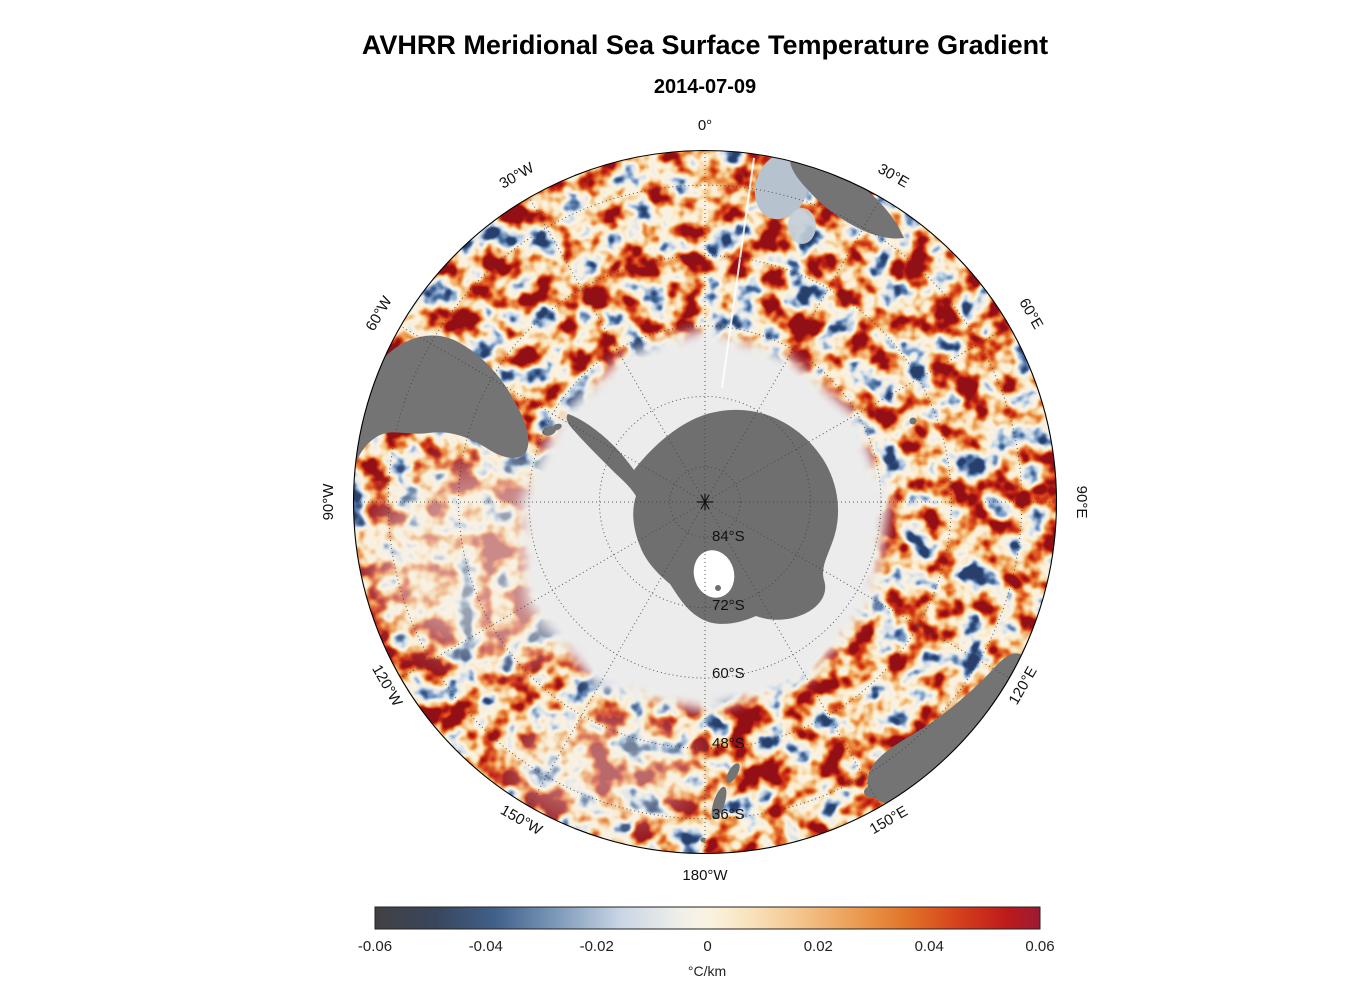  I want to click on parallel-72s, so click(705, 502).